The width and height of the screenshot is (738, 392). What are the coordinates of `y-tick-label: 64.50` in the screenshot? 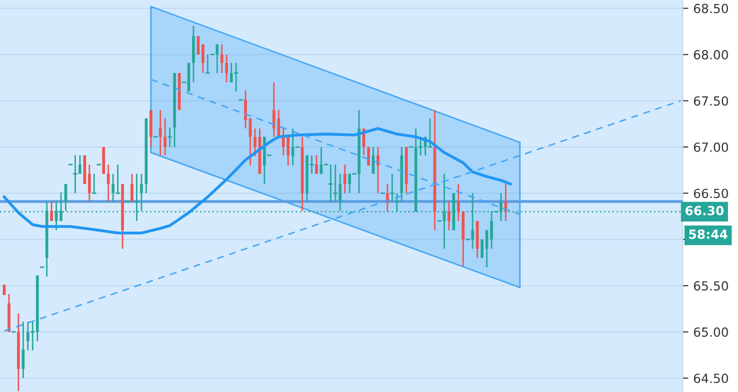 It's located at (711, 379).